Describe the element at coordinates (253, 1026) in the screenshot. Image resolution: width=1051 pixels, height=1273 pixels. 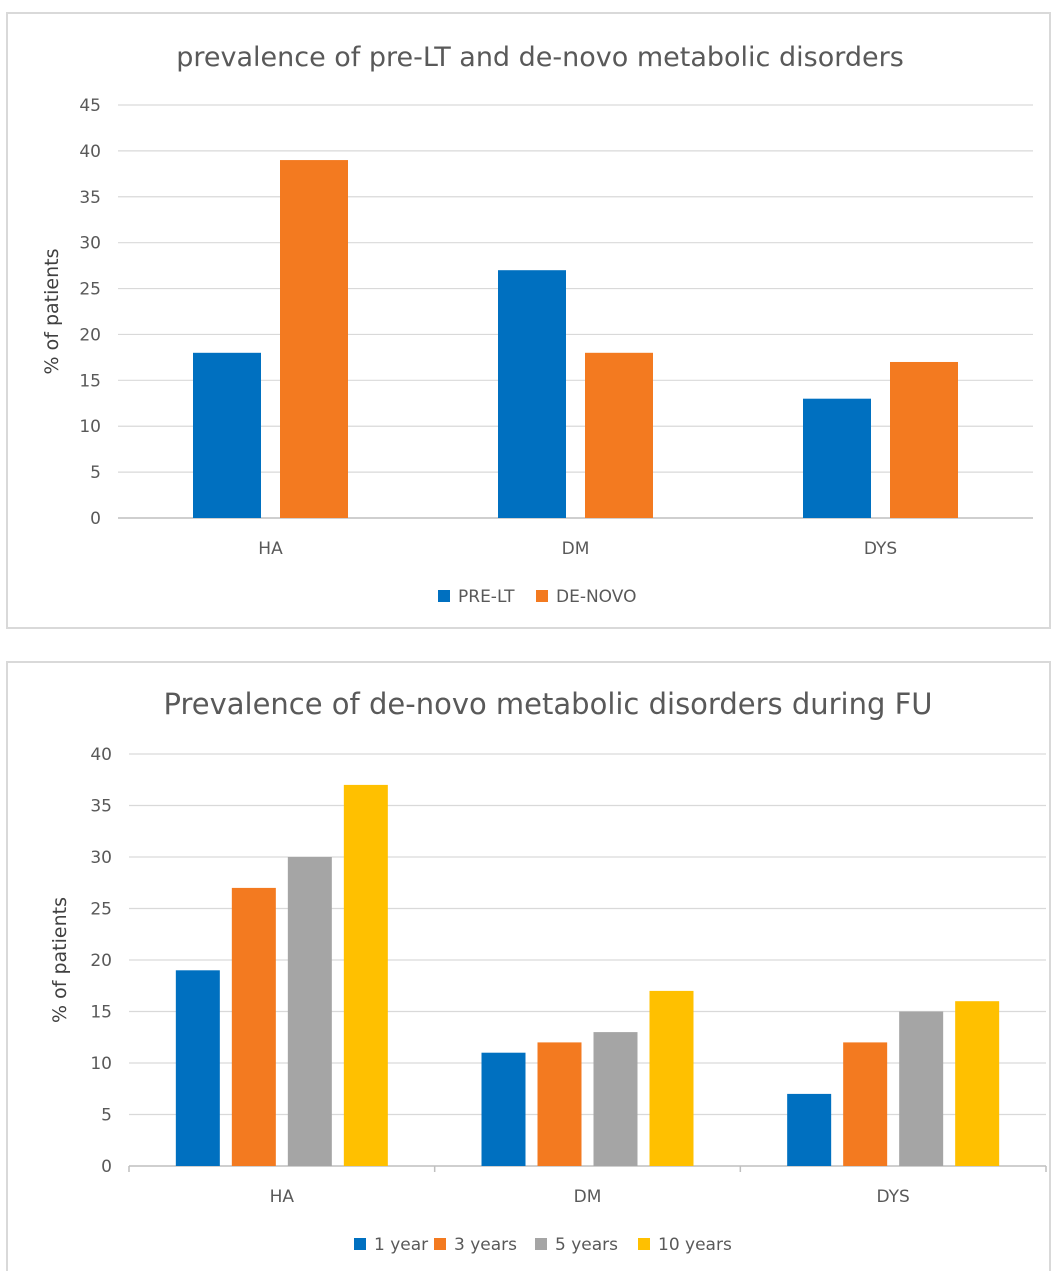
I see `bar-3-years-ha` at that location.